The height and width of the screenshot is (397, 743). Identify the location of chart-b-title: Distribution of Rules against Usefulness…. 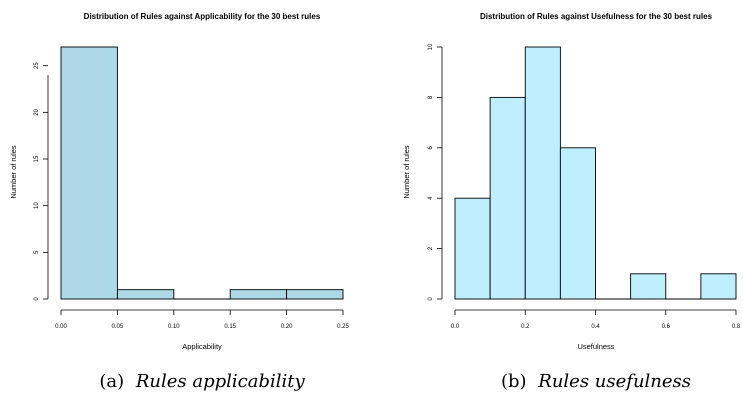
(596, 16).